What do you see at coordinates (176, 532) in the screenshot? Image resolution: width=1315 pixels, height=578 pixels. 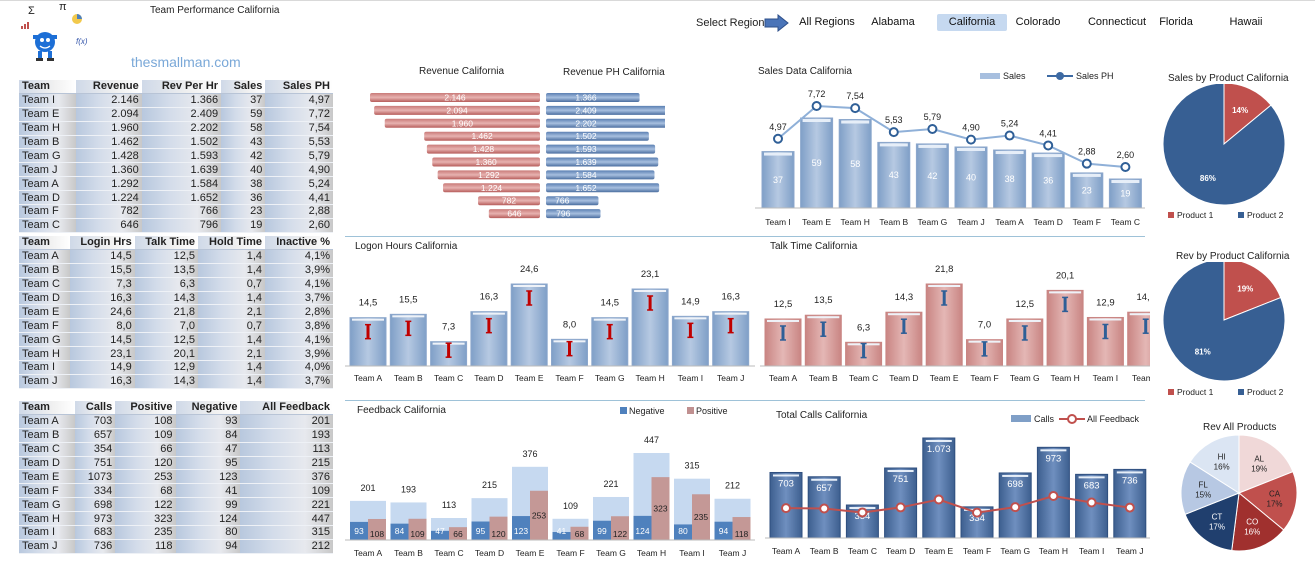 I see `table-row: Team I 683 235 80 315` at bounding box center [176, 532].